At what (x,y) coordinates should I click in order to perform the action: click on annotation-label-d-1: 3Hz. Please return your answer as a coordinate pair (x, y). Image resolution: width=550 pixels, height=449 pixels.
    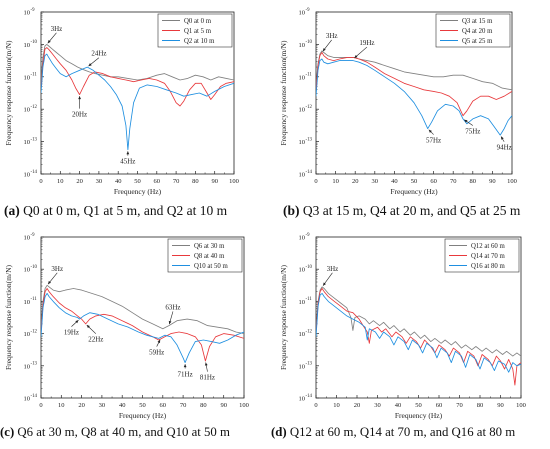
    Looking at the image, I should click on (333, 269).